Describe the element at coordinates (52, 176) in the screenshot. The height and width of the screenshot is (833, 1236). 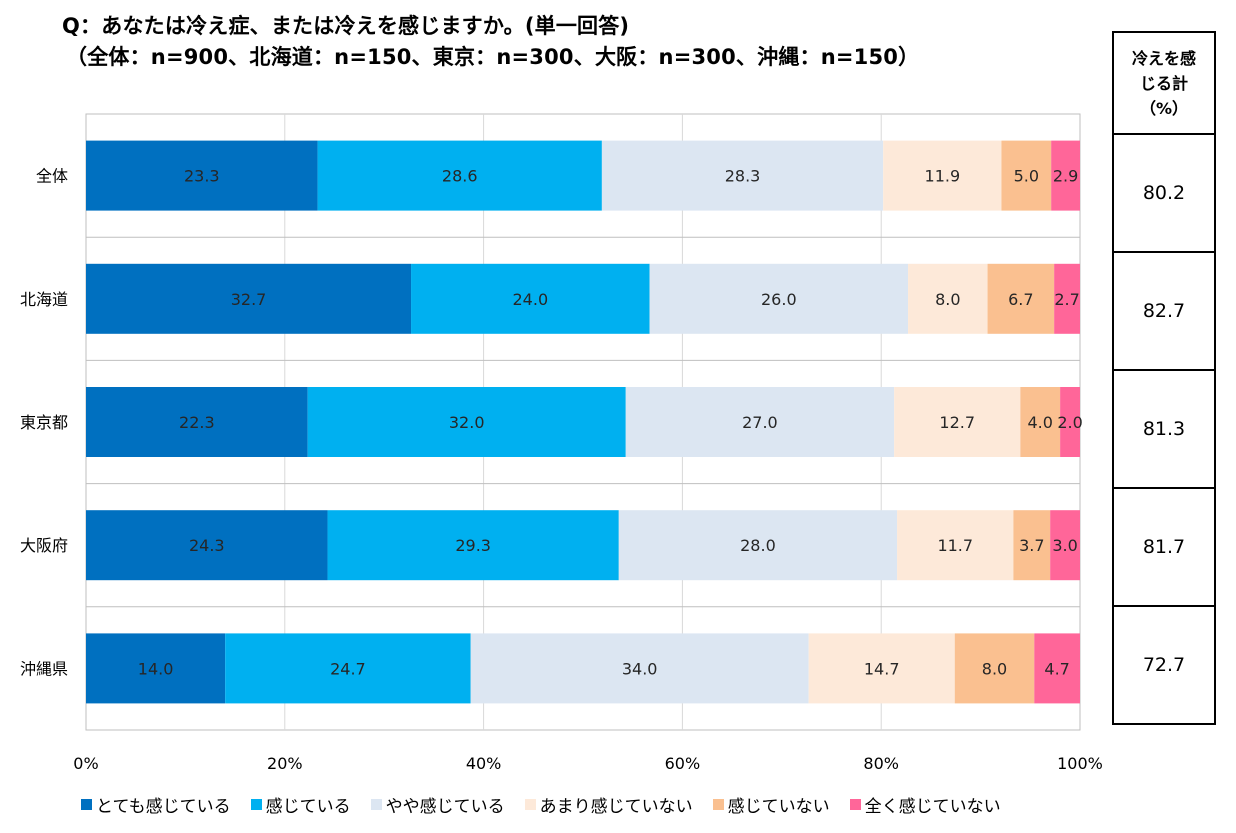
I see `category-label: 全体` at that location.